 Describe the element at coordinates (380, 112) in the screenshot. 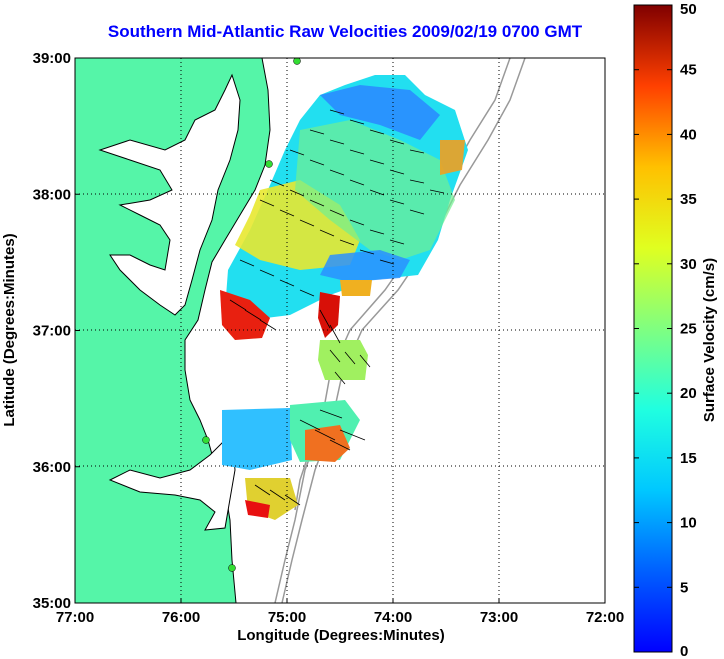

I see `velocity-region-blue` at that location.